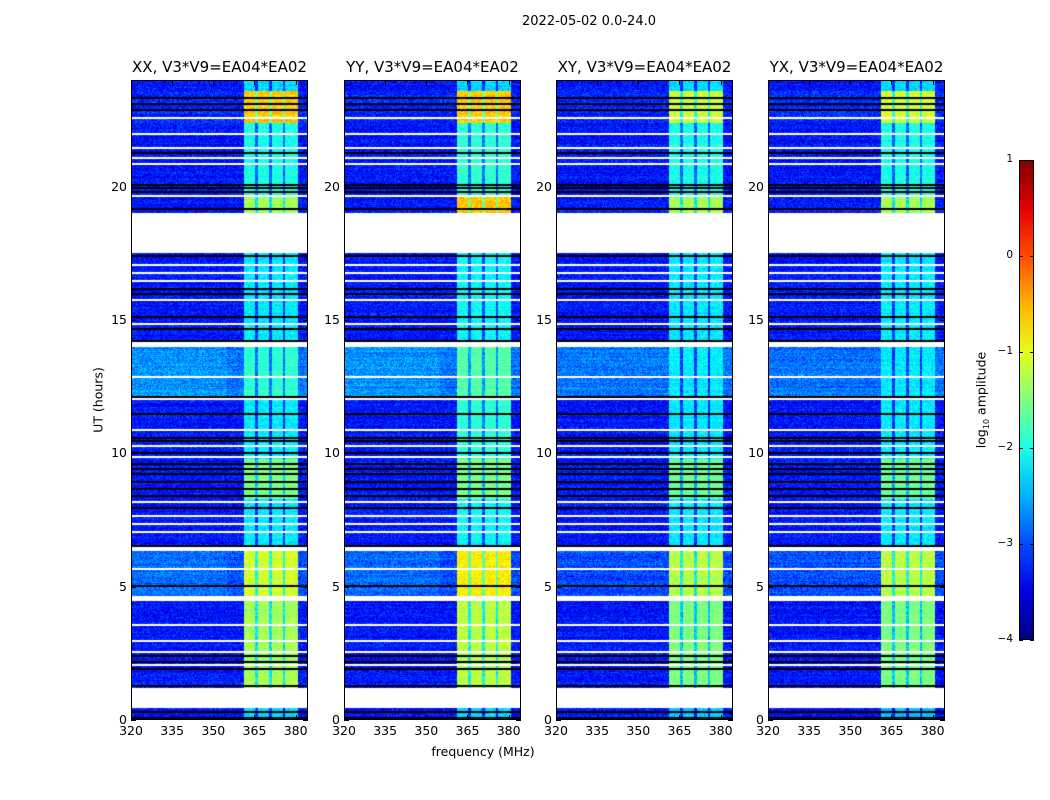 The width and height of the screenshot is (1050, 800). Describe the element at coordinates (597, 730) in the screenshot. I see `x-tick-label: 335` at that location.